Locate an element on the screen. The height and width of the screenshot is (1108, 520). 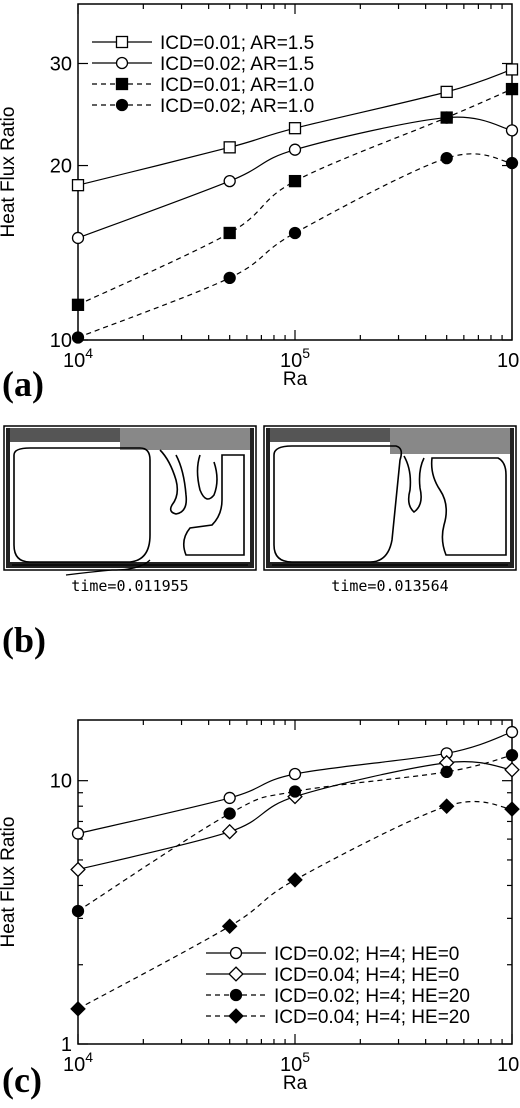
legend-label-a-1: ICD=0.02; AR=1.5 is located at coordinates (237, 64).